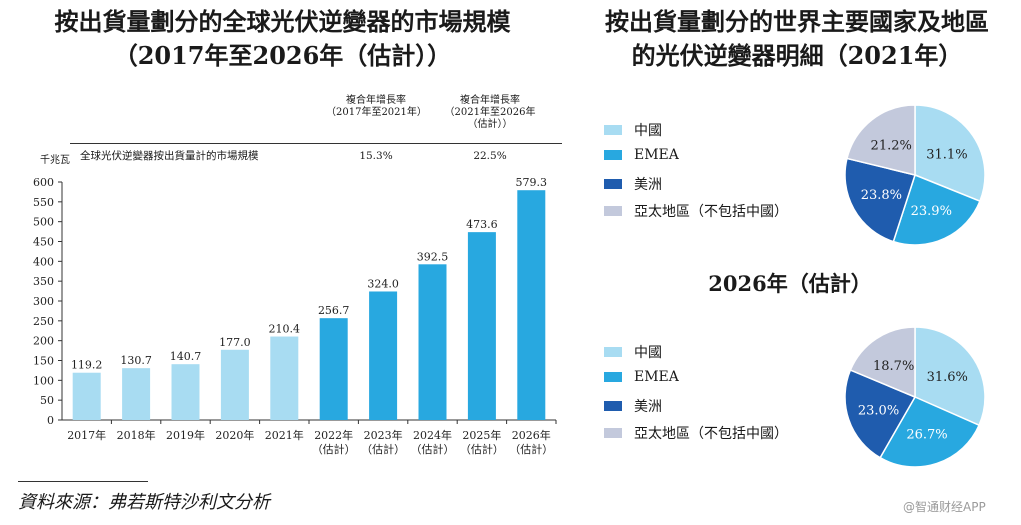 The height and width of the screenshot is (525, 1021). Describe the element at coordinates (376, 156) in the screenshot. I see `cagr-value-2017-2021: 15.3%` at that location.